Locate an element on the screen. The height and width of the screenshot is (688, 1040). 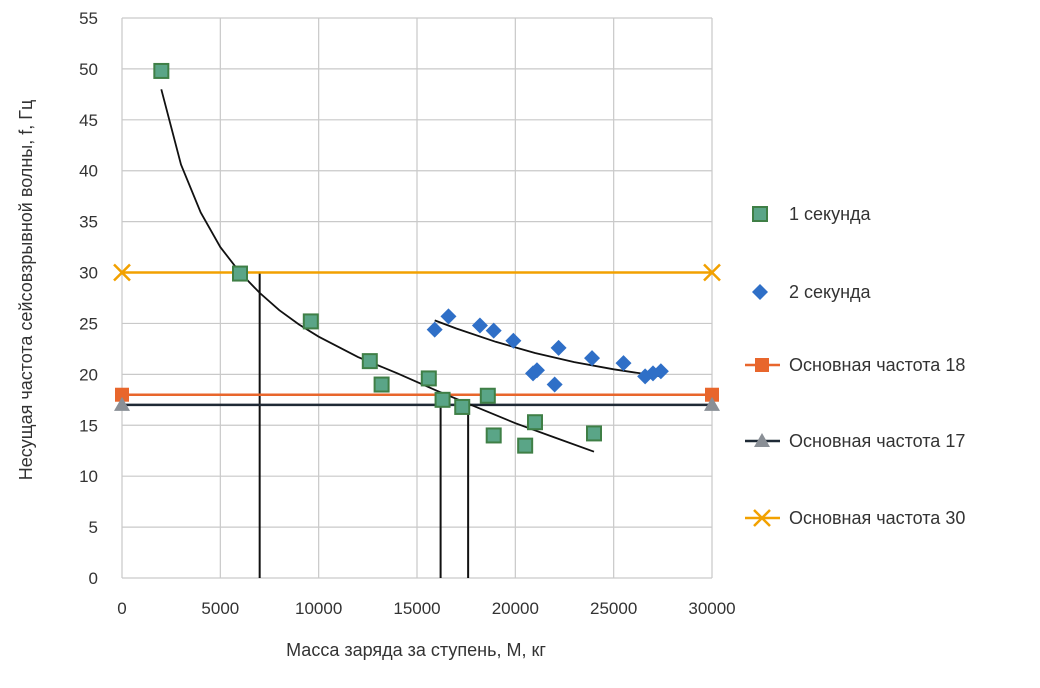
x-tick-label: 5000 is located at coordinates (220, 608).